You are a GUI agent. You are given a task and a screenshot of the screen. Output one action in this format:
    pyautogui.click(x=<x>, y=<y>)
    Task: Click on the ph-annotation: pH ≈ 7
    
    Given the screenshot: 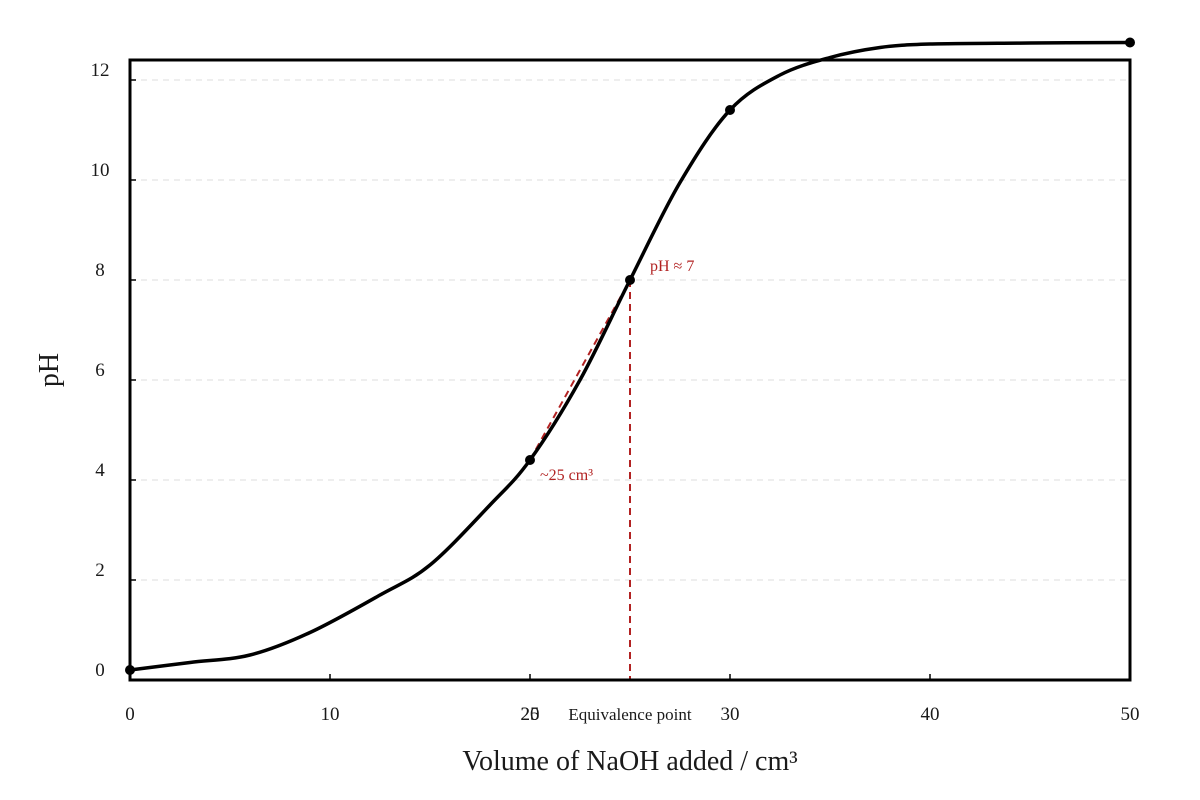 What is the action you would take?
    pyautogui.click(x=672, y=266)
    